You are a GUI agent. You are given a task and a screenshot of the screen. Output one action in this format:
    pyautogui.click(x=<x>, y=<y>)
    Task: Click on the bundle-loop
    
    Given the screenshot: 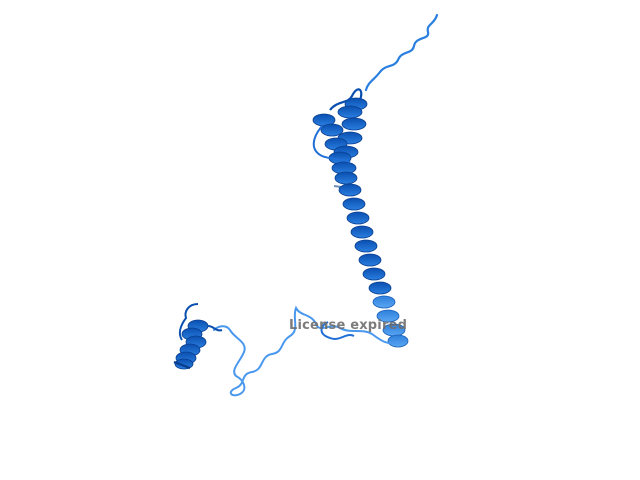 What is the action you would take?
    pyautogui.click(x=331, y=144)
    